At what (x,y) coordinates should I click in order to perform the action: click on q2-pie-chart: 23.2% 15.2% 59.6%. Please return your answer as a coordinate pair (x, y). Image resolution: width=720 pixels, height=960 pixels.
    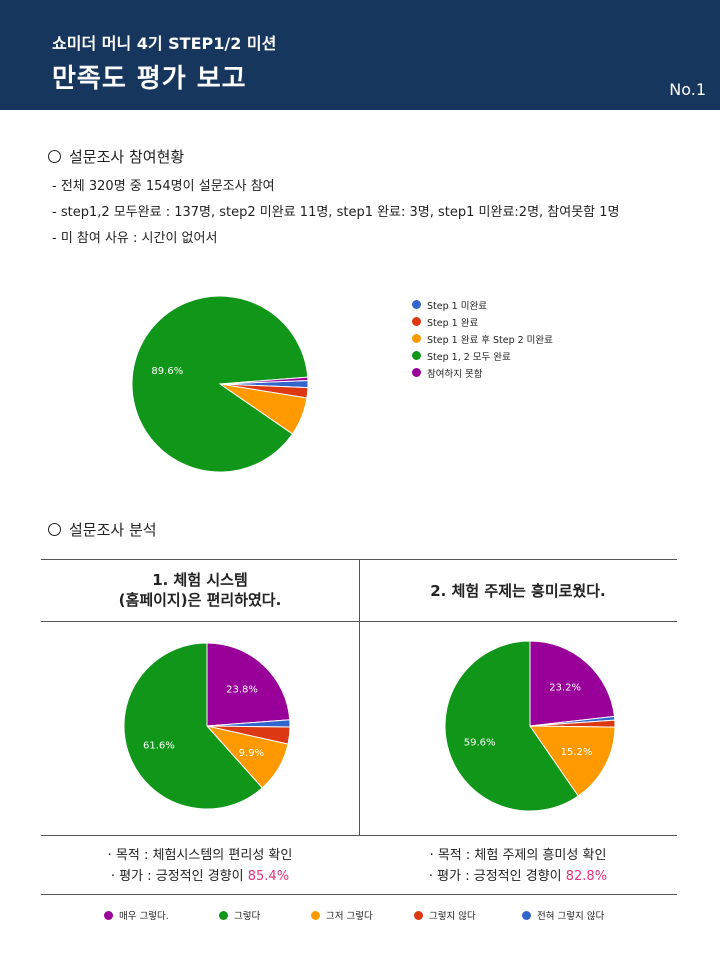
    Looking at the image, I should click on (530, 726).